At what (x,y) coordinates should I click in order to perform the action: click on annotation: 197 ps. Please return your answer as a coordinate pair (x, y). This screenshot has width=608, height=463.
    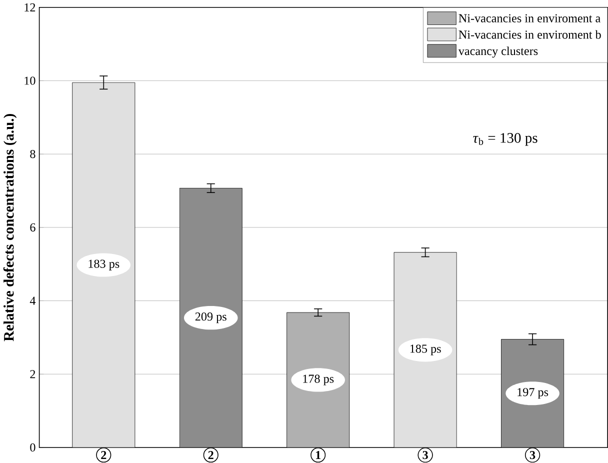
    Looking at the image, I should click on (533, 393).